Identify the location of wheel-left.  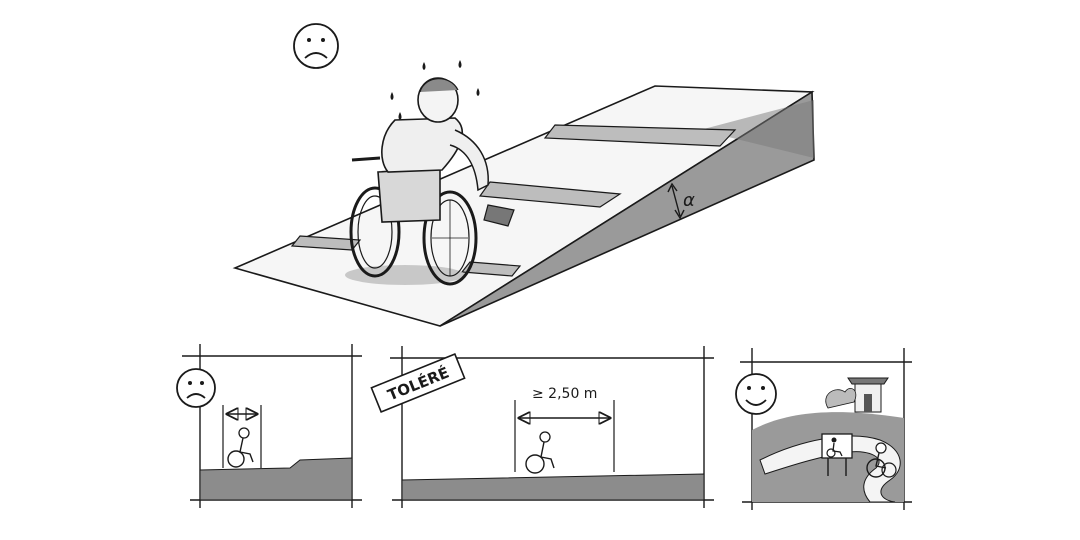
(375, 232).